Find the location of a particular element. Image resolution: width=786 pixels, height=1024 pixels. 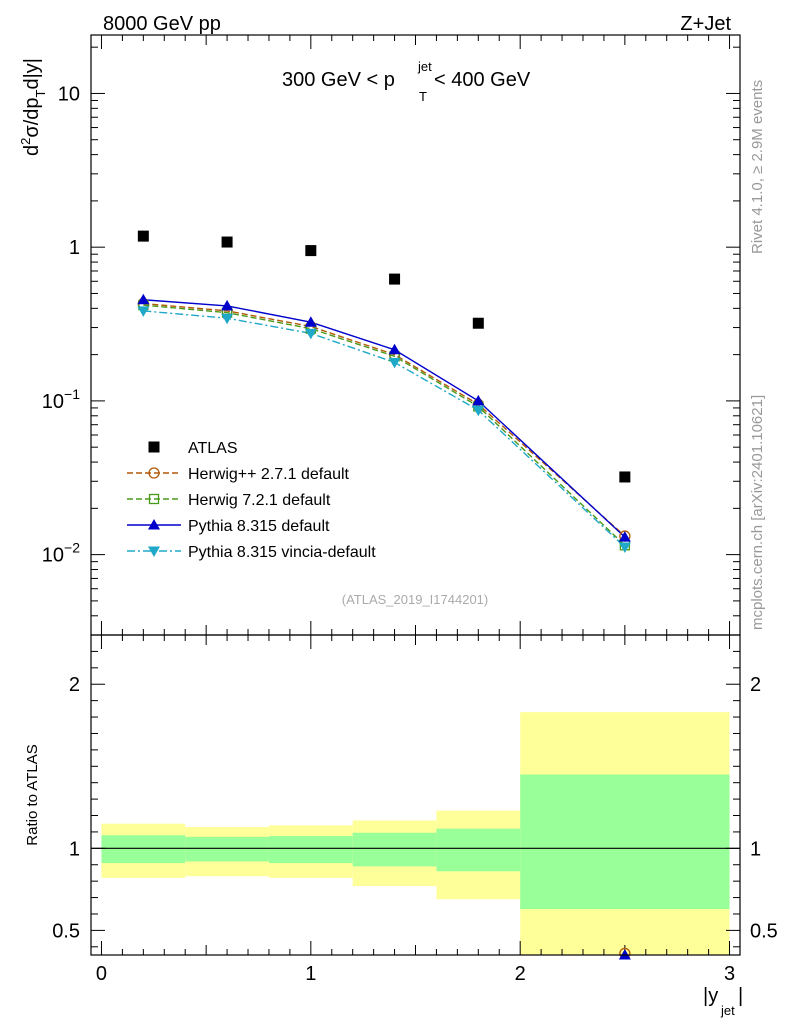

ratio-points is located at coordinates (624, 953).